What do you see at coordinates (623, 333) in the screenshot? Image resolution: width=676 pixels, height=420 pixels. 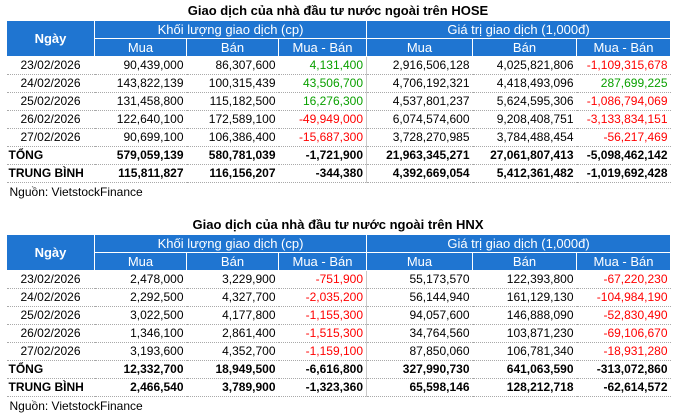 I see `value-net: -69,106,670` at bounding box center [623, 333].